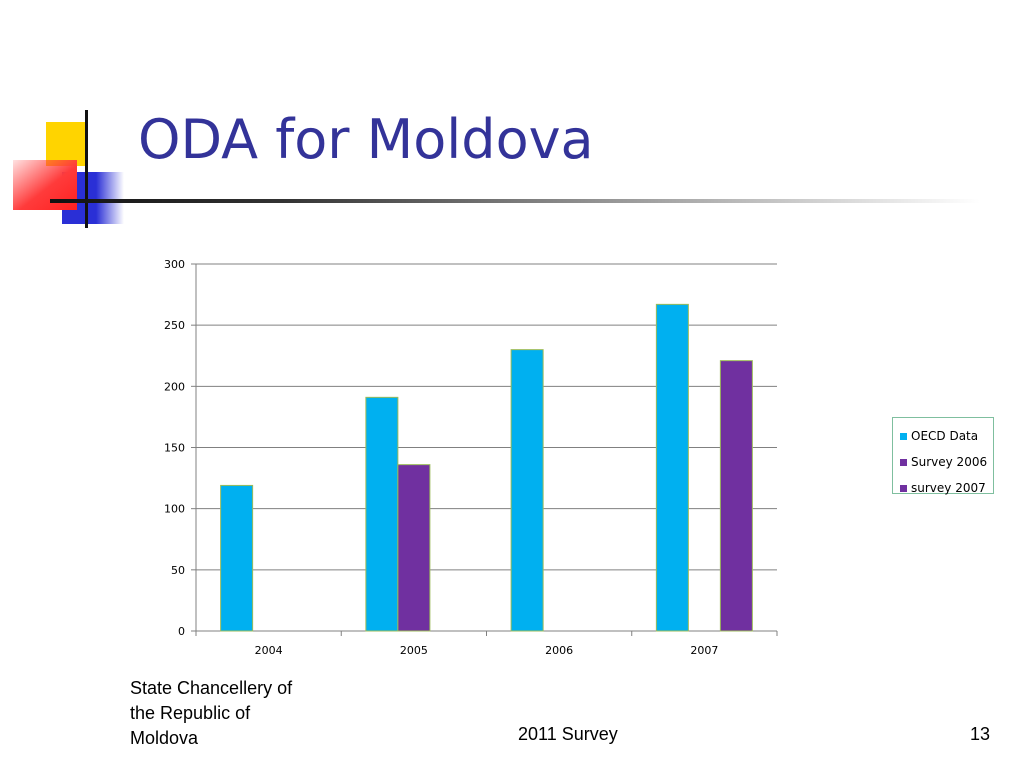 This screenshot has height=768, width=1024. Describe the element at coordinates (67, 144) in the screenshot. I see `logo-yellow-square` at that location.